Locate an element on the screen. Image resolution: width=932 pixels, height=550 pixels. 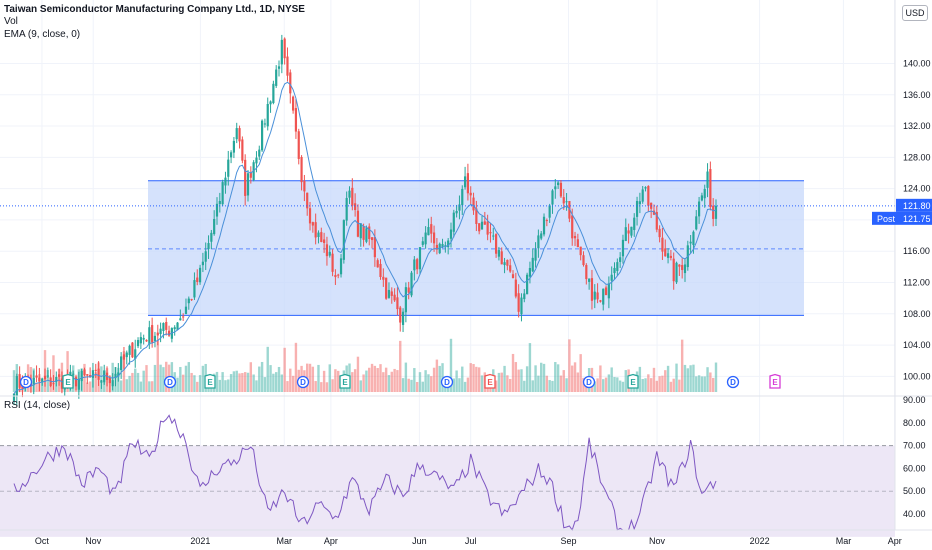
post-price-tag is located at coordinates (914, 218).